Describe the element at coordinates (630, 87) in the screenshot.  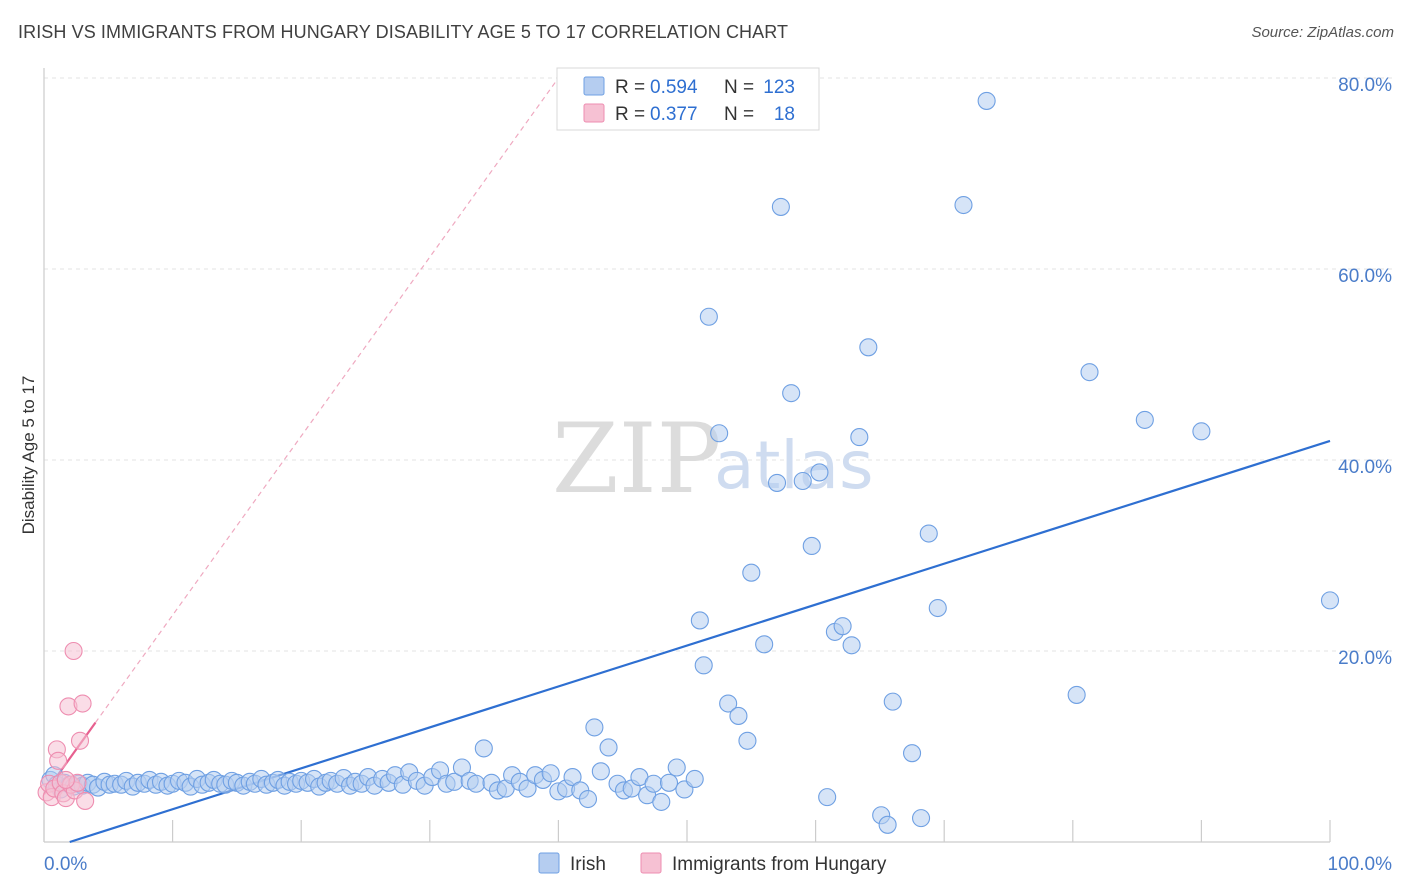
I see `legend-r-label-irish: R =` at that location.